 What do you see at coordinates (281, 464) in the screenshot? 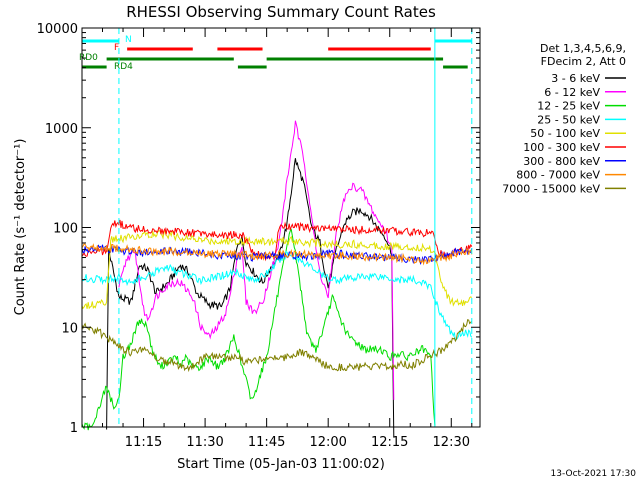
I see `x-axis-label: Start Time (05-Jan-03 11:00:02)` at bounding box center [281, 464].